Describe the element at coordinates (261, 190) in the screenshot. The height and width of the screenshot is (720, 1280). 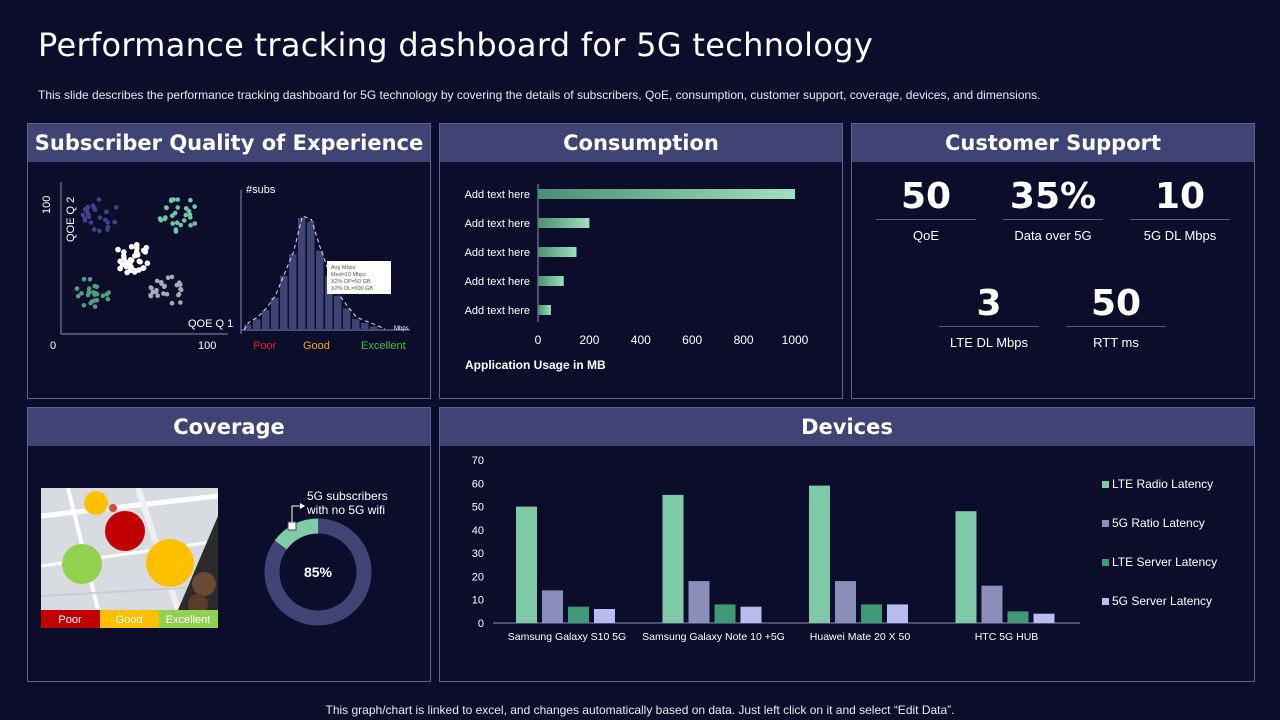
I see `hist-title: #subs` at that location.